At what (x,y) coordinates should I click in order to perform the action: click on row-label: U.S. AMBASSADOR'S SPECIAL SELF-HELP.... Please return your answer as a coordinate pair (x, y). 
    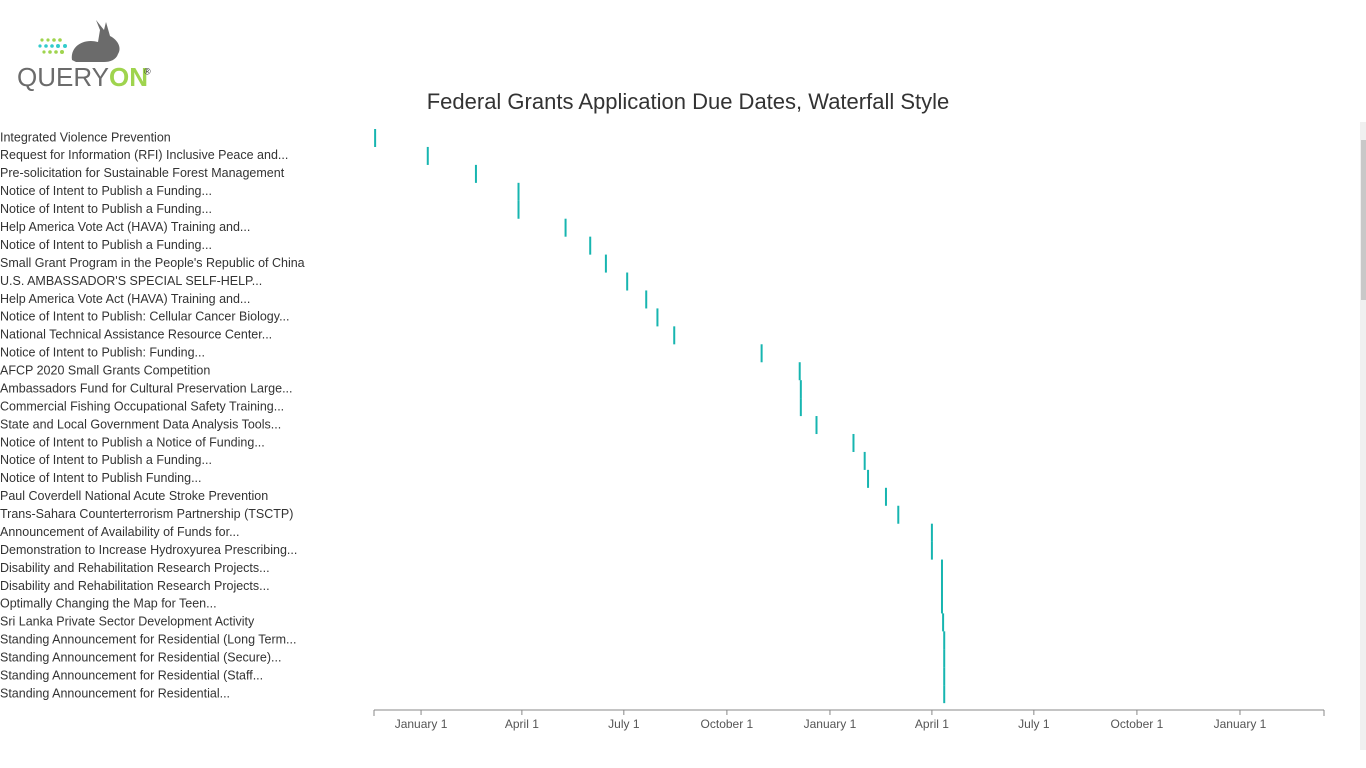
    Looking at the image, I should click on (131, 281).